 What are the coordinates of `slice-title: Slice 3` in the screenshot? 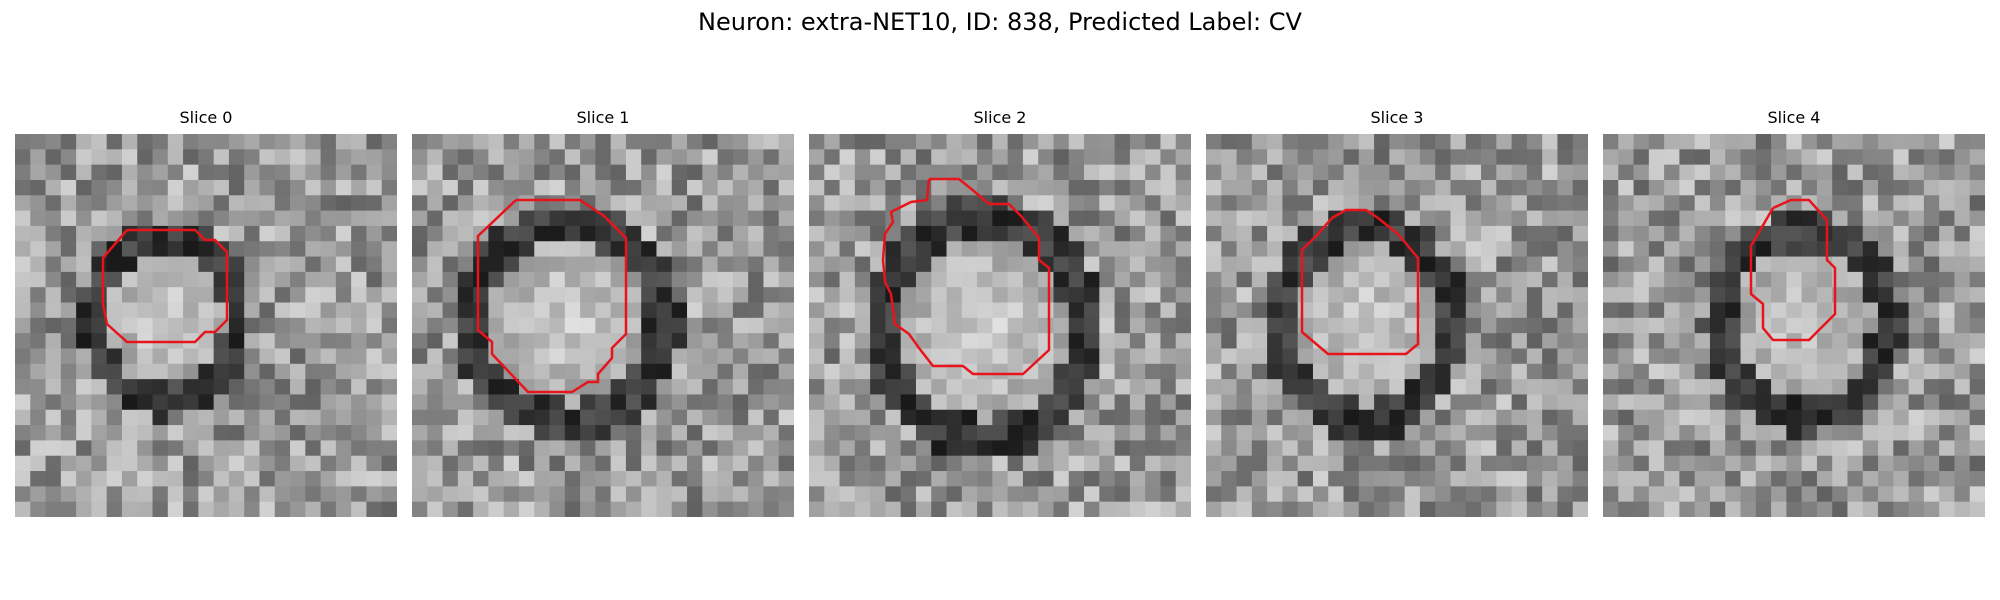 It's located at (1397, 117).